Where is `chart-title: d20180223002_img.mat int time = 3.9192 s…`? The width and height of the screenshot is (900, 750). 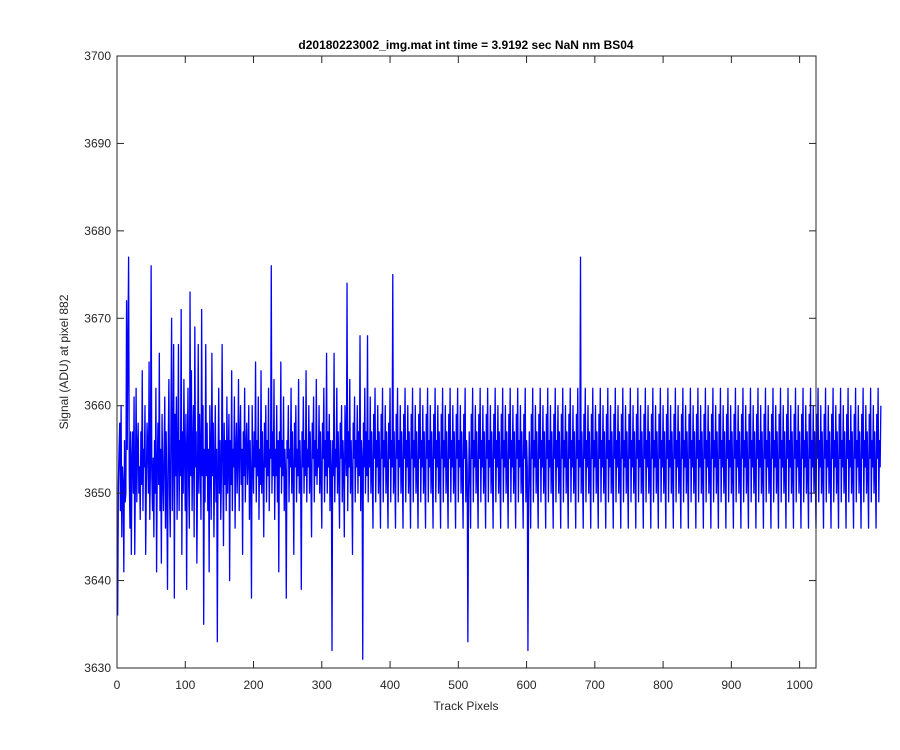 chart-title: d20180223002_img.mat int time = 3.9192 s… is located at coordinates (466, 45).